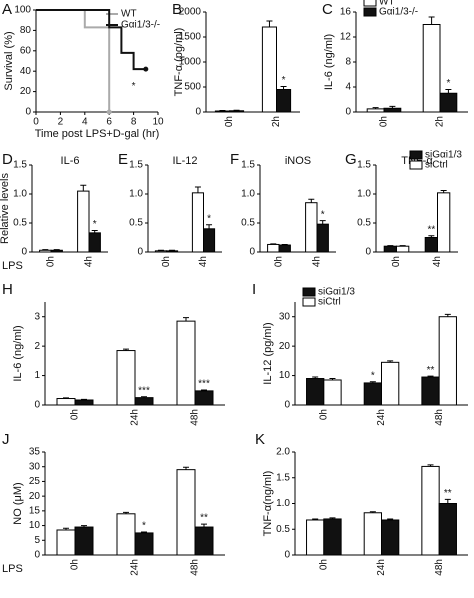  What do you see at coordinates (248, 194) in the screenshot?
I see `y-tick-label: 1.0` at bounding box center [248, 194].